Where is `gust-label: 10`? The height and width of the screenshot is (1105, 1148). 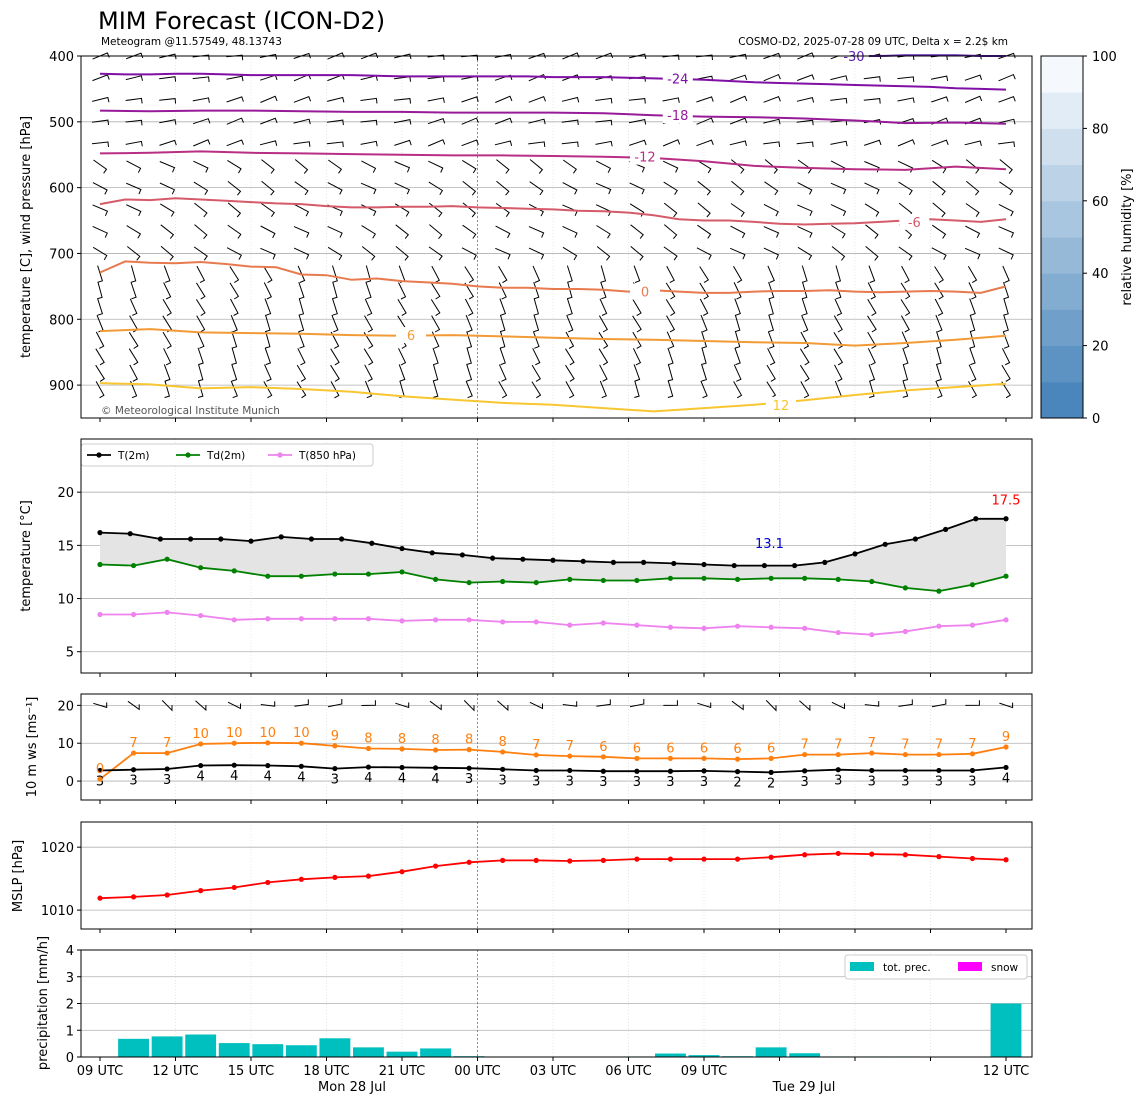
gust-label: 10 is located at coordinates (234, 733).